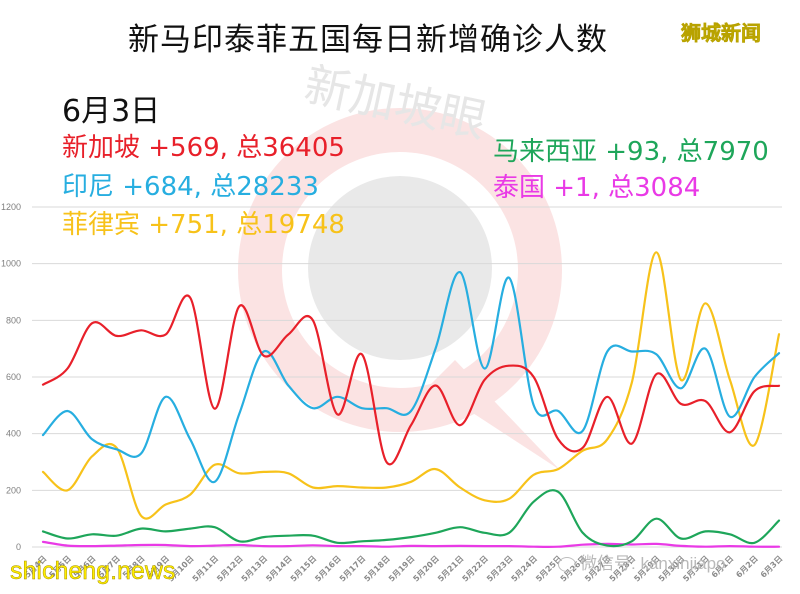 This screenshot has width=800, height=594. What do you see at coordinates (13, 377) in the screenshot?
I see `y-tick-label: 600` at bounding box center [13, 377].